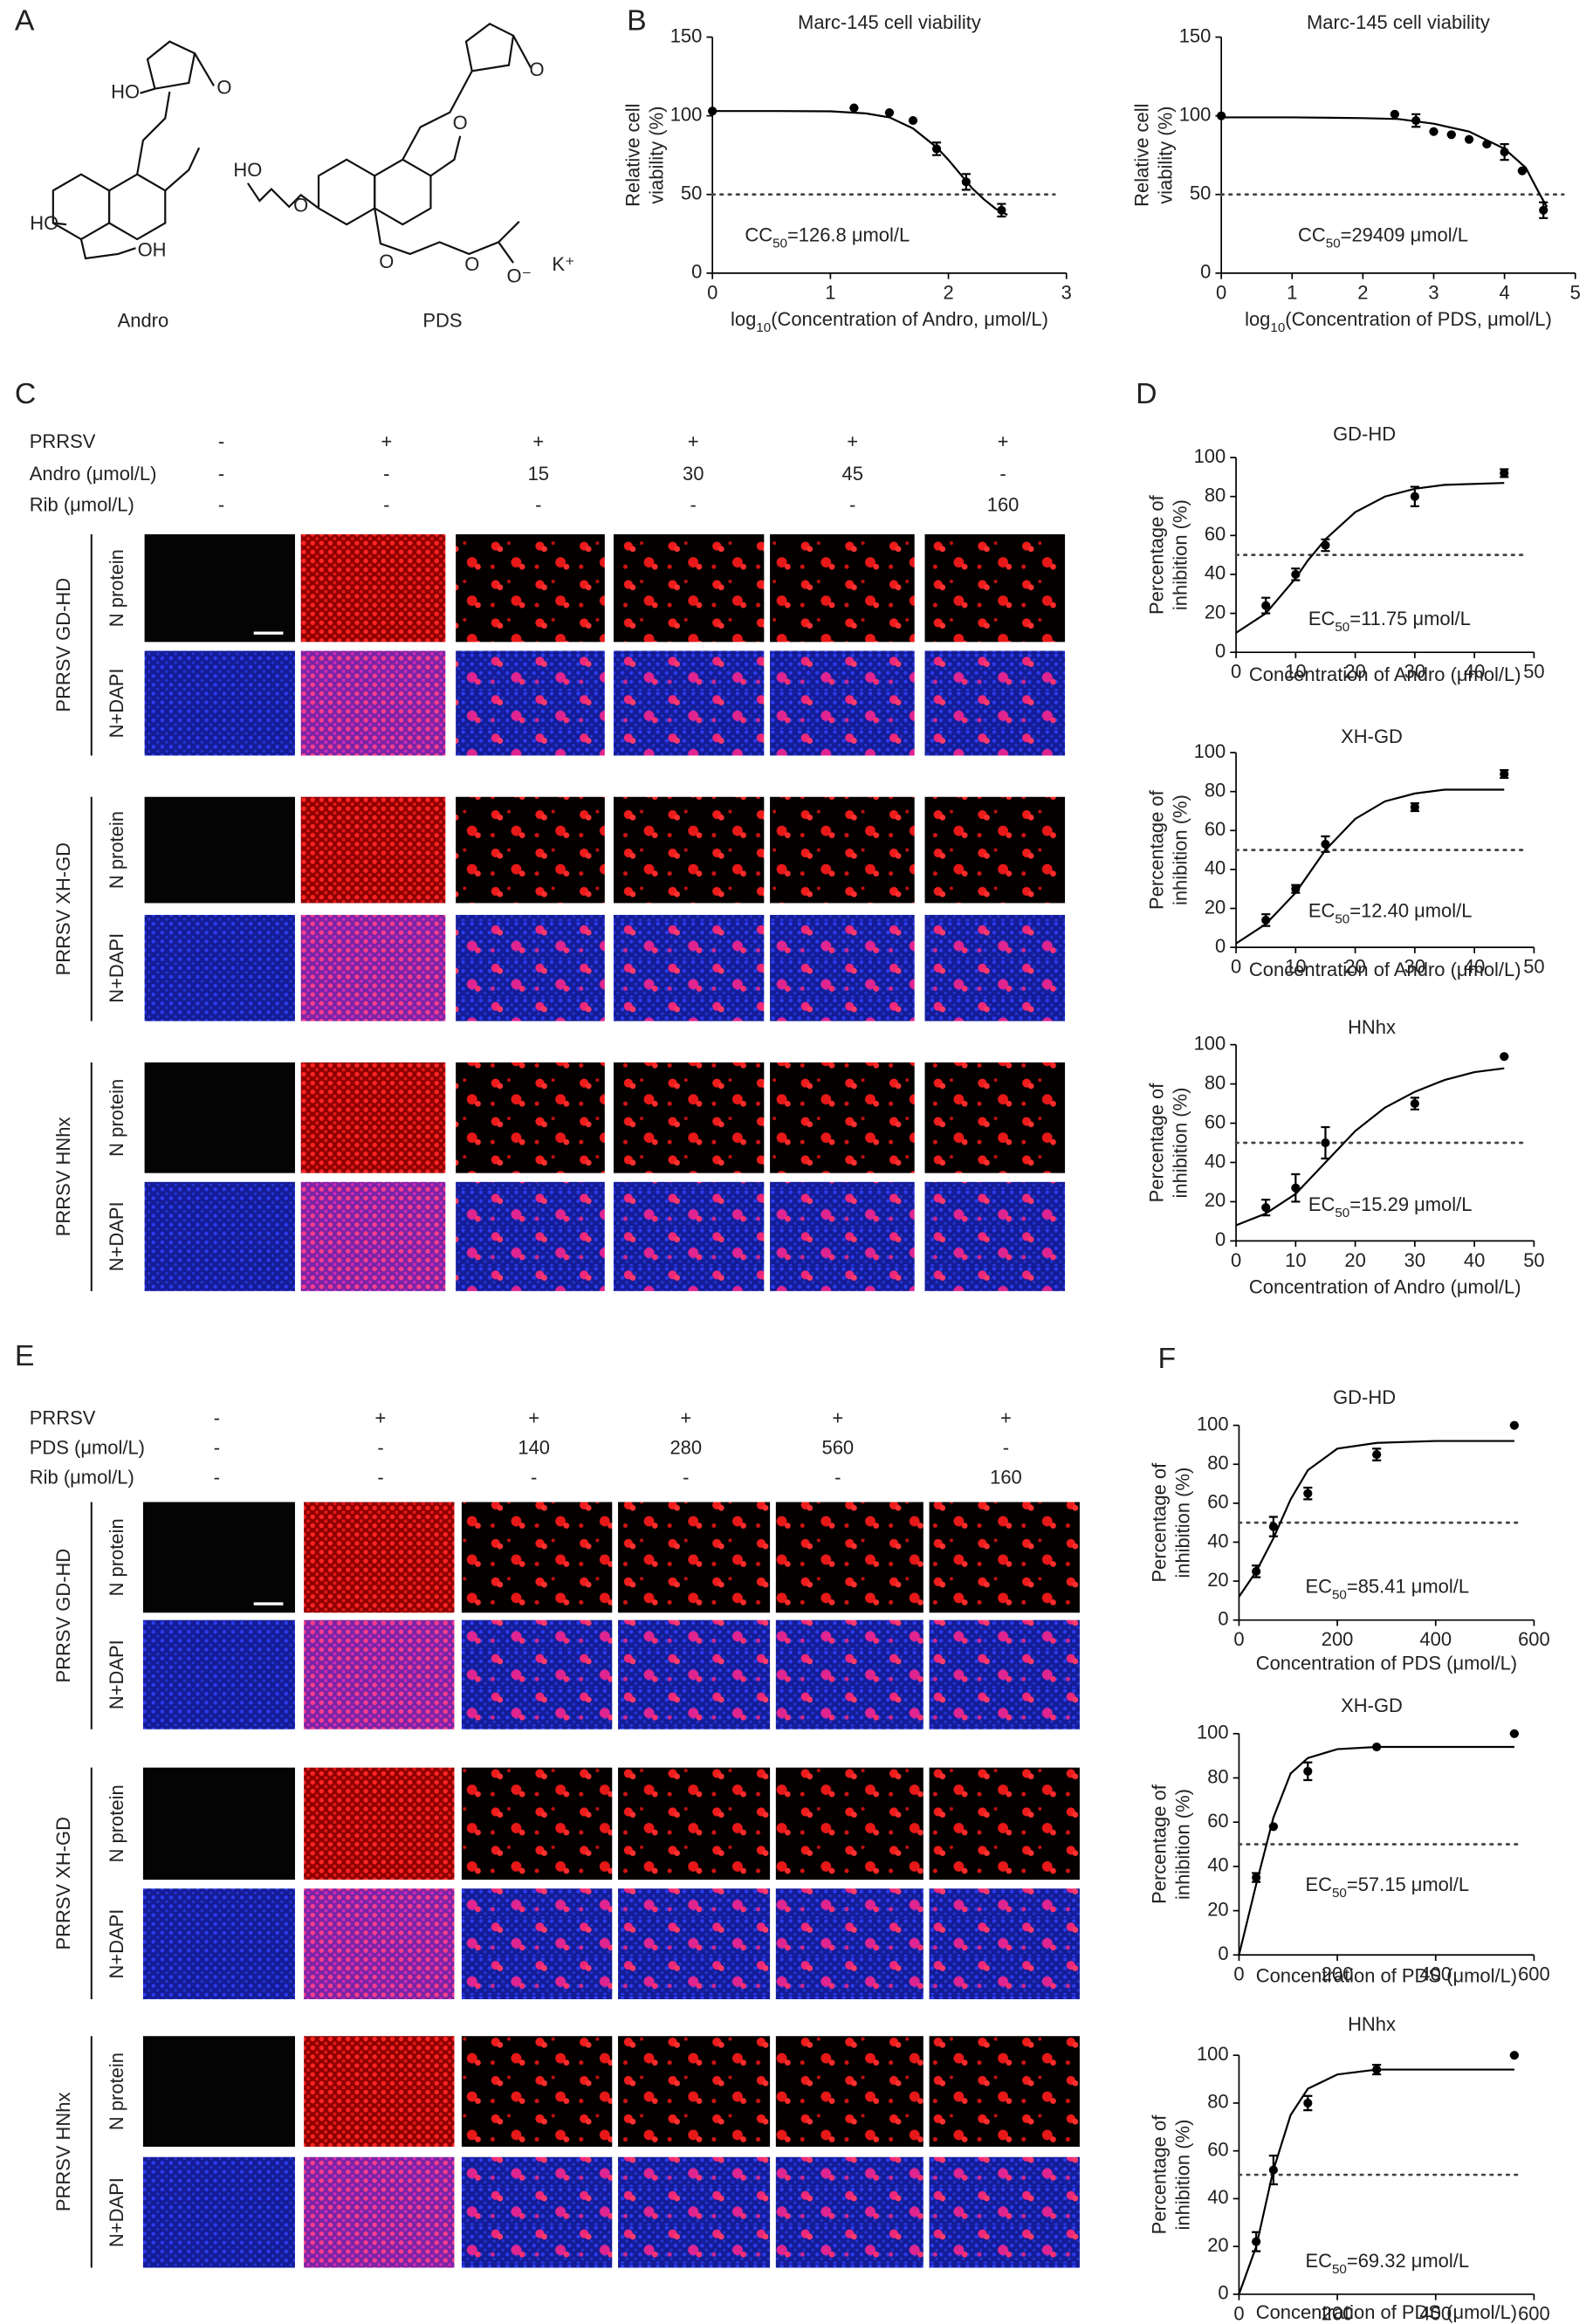 The image size is (1593, 2324). What do you see at coordinates (1474, 1260) in the screenshot?
I see `x-tick-label: 40` at bounding box center [1474, 1260].